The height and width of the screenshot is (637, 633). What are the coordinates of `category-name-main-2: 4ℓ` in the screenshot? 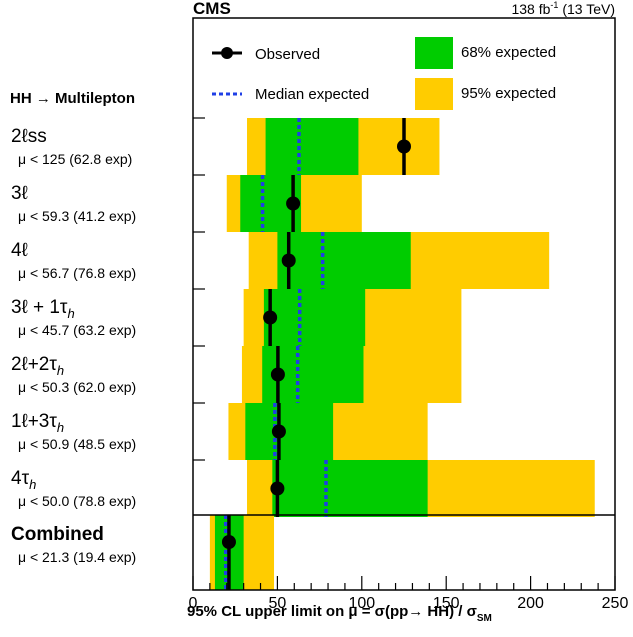 It's located at (19, 250).